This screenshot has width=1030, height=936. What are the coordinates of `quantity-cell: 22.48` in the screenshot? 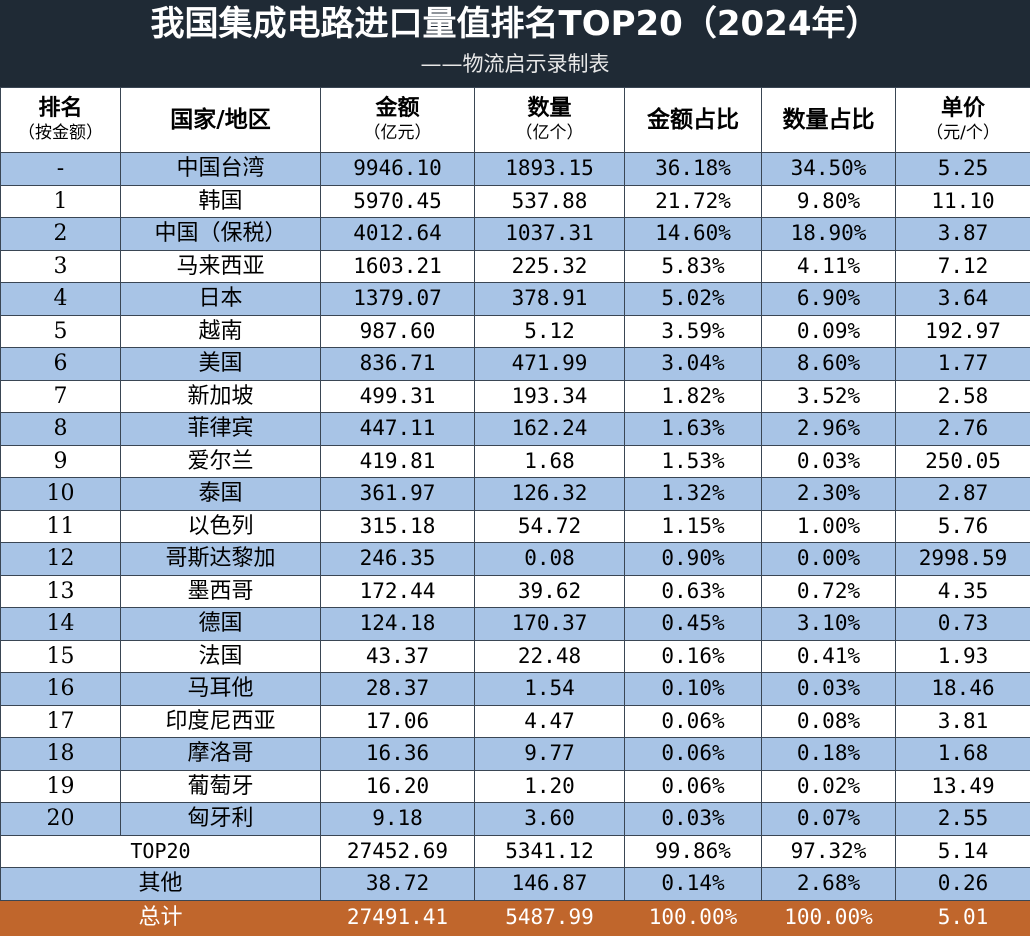 It's located at (550, 656).